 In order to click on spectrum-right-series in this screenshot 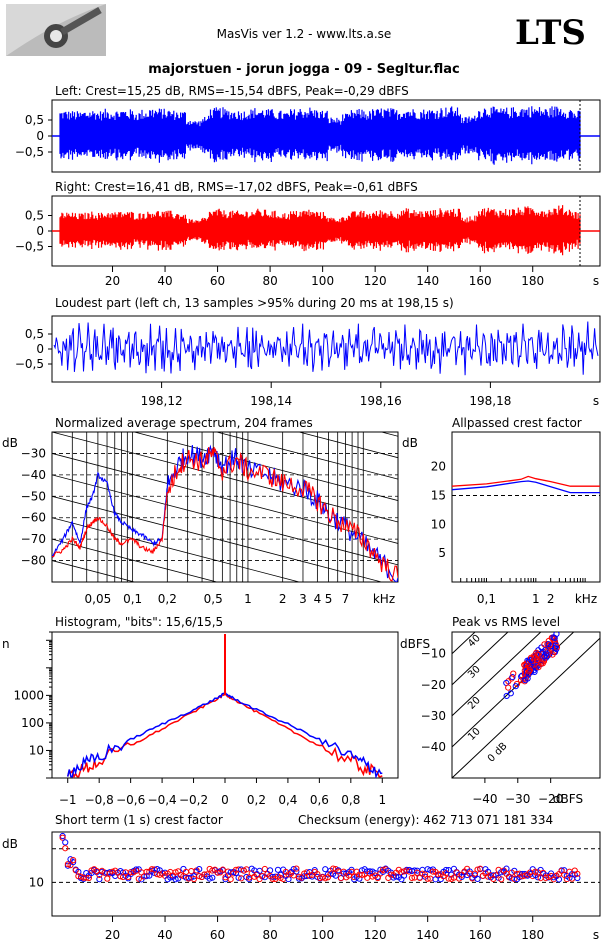, I will do `click(225, 514)`.